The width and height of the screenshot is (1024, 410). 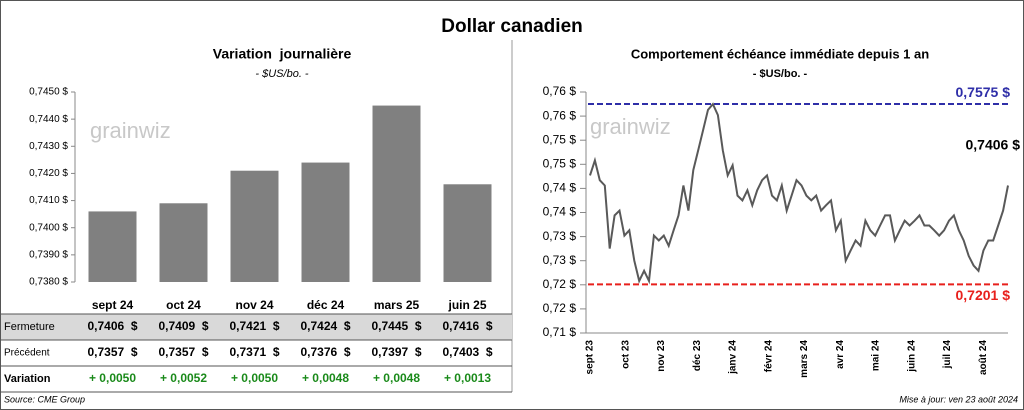 What do you see at coordinates (958, 399) in the screenshot?
I see `update-note: Mise à jour: ven 23 août 2024` at bounding box center [958, 399].